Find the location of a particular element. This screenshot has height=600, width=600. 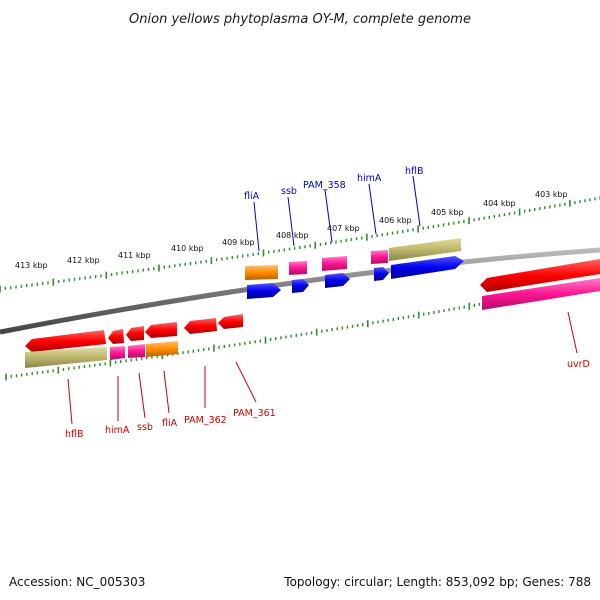

cds-pam361-reverse-arrow is located at coordinates (230, 321).